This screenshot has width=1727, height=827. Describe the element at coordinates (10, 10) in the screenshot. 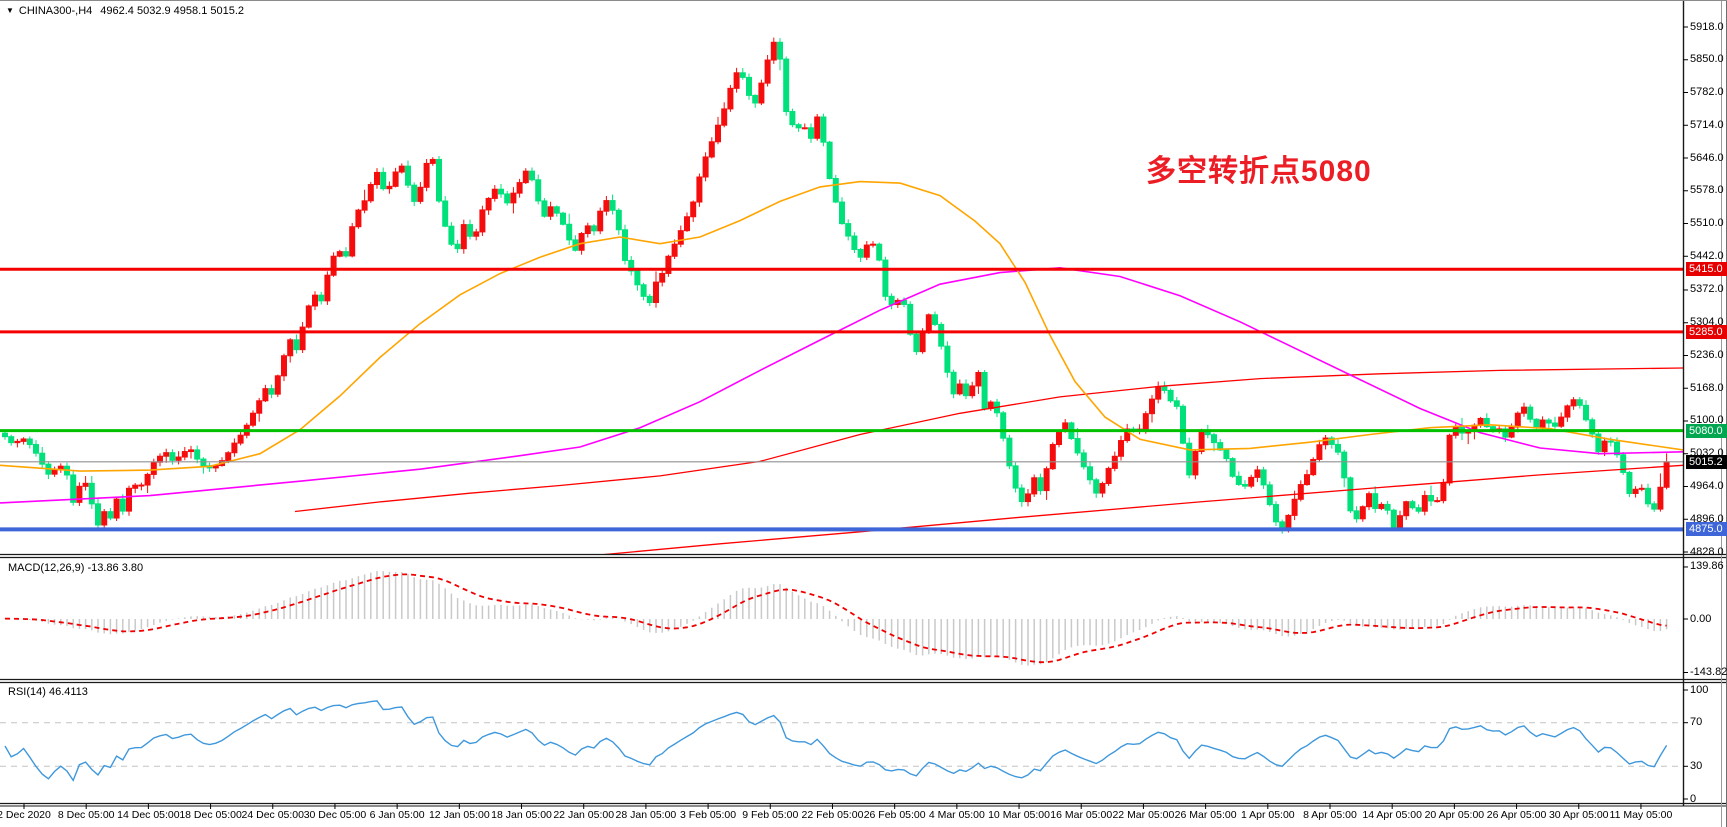

I see `collapse-arrow-icon: ▼` at that location.